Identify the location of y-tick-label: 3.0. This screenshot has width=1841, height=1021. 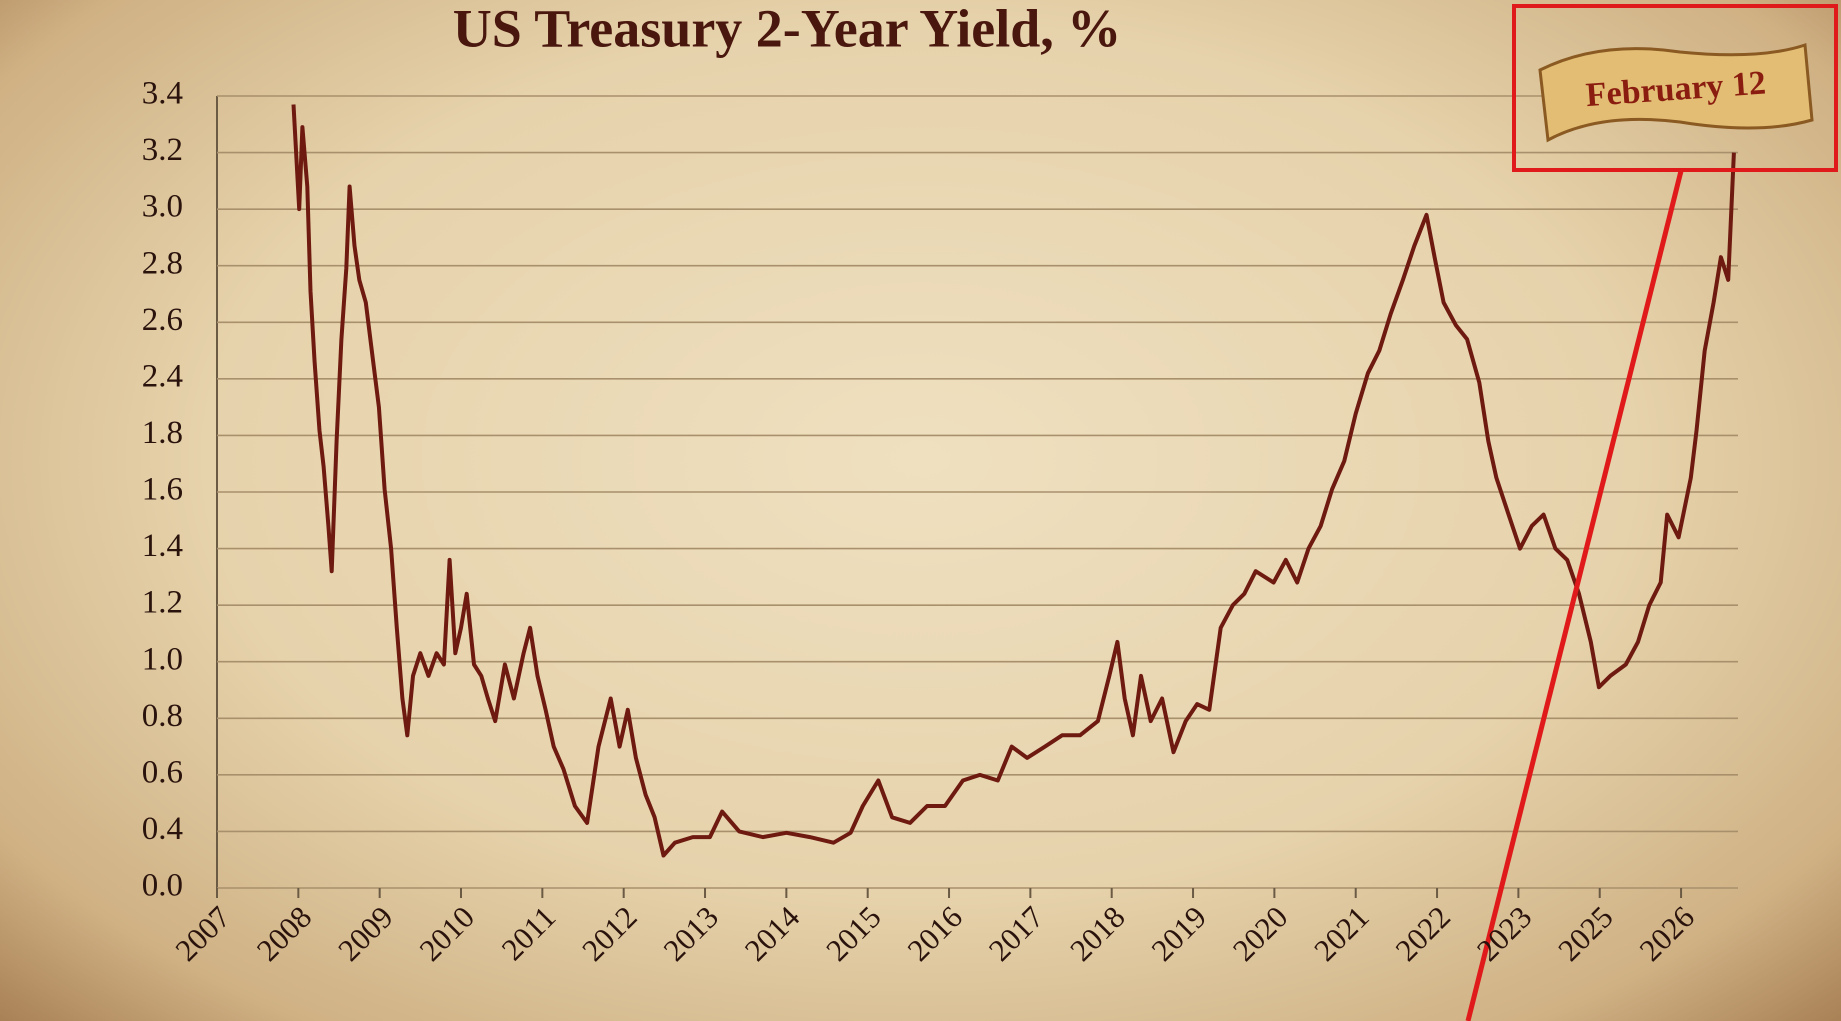
(162, 207).